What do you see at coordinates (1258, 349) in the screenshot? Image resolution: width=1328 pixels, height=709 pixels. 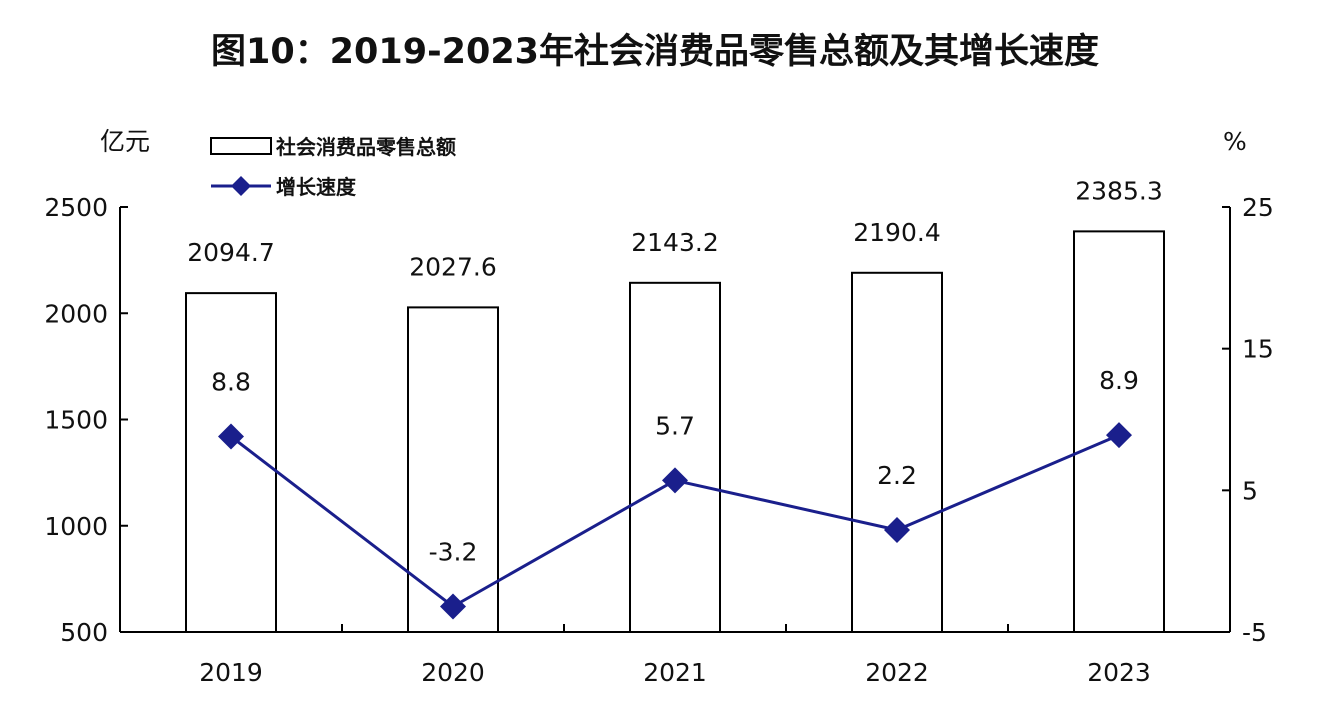 I see `right-axis-tick-label: 15` at bounding box center [1258, 349].